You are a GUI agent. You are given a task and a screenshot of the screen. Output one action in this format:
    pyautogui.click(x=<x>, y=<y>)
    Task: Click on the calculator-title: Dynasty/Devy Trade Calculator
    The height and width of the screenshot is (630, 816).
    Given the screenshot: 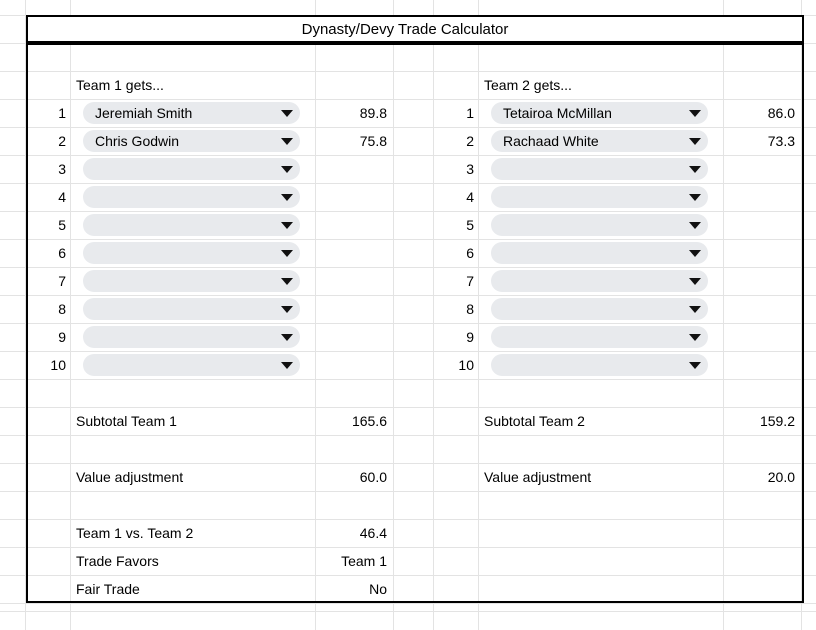 What is the action you would take?
    pyautogui.click(x=415, y=29)
    